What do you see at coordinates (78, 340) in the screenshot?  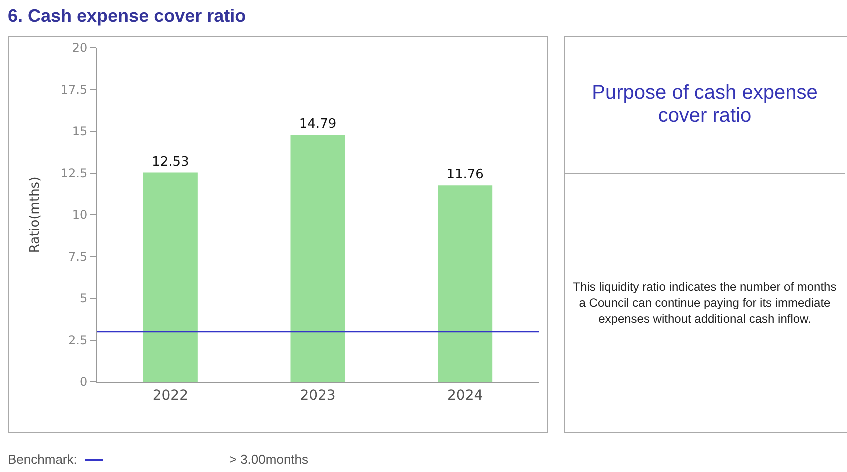 I see `y-tick-label: 2.5` at bounding box center [78, 340].